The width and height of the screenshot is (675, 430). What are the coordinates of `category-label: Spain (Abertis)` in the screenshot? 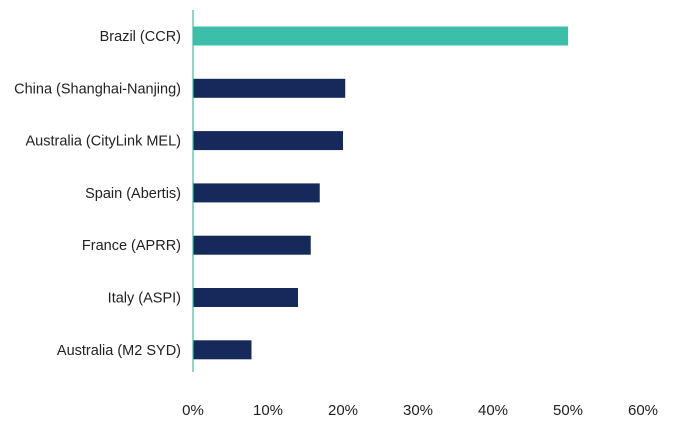 It's located at (133, 194).